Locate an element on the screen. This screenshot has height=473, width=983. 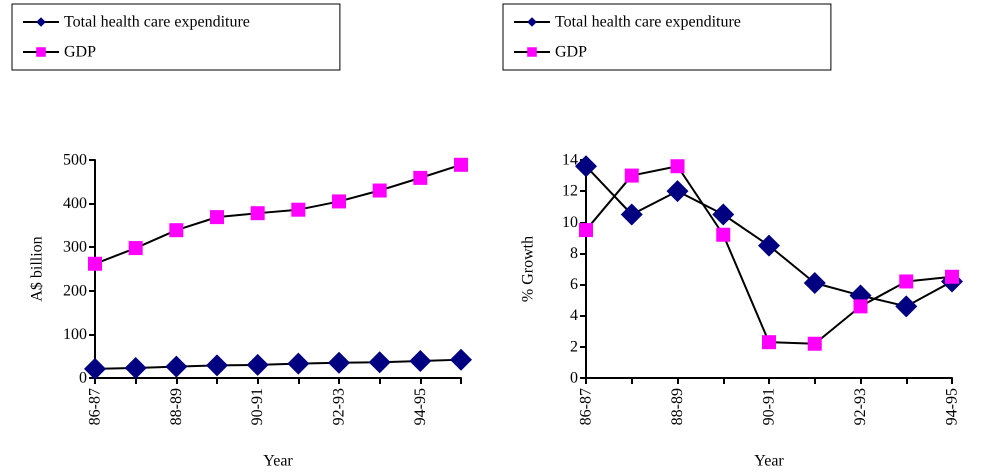
y-tick-label: 4 is located at coordinates (574, 315).